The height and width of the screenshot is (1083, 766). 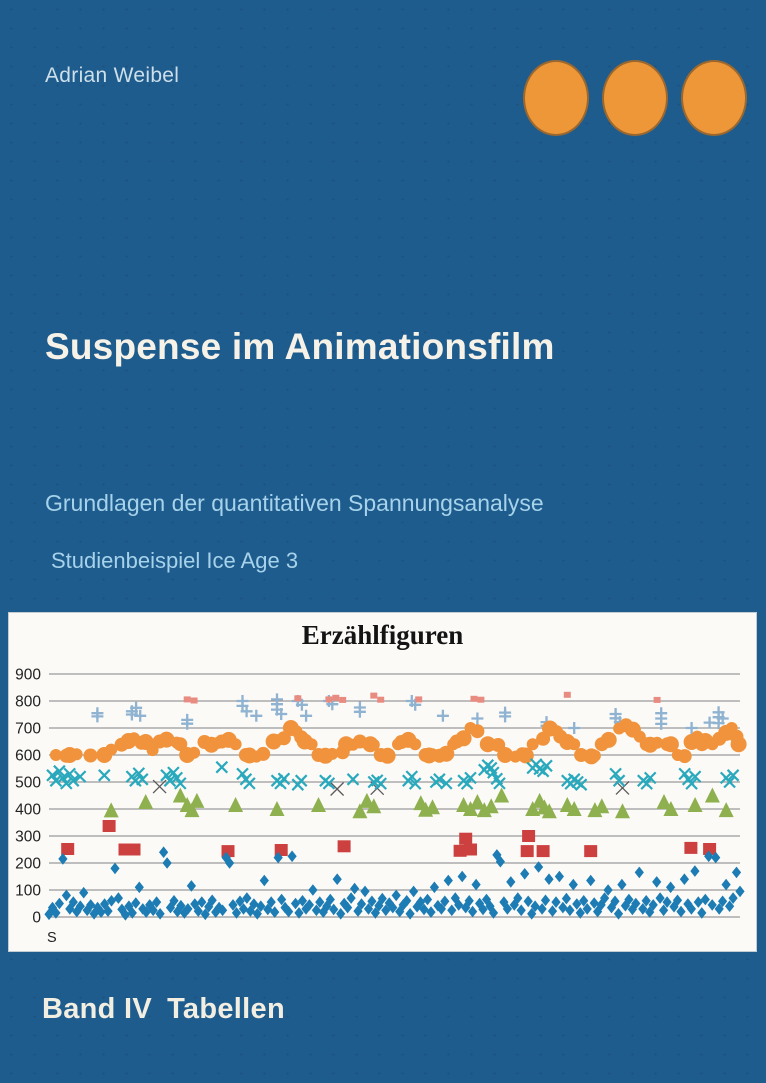 I want to click on svg-text: S, so click(x=52, y=938).